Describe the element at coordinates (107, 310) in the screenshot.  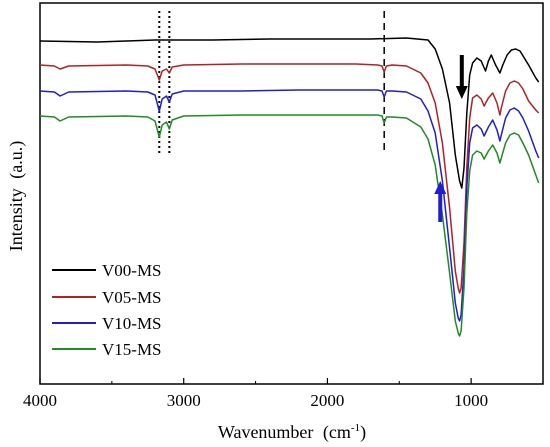
I see `legend: V00-MS V05-MS V10-MS V15-MS` at that location.